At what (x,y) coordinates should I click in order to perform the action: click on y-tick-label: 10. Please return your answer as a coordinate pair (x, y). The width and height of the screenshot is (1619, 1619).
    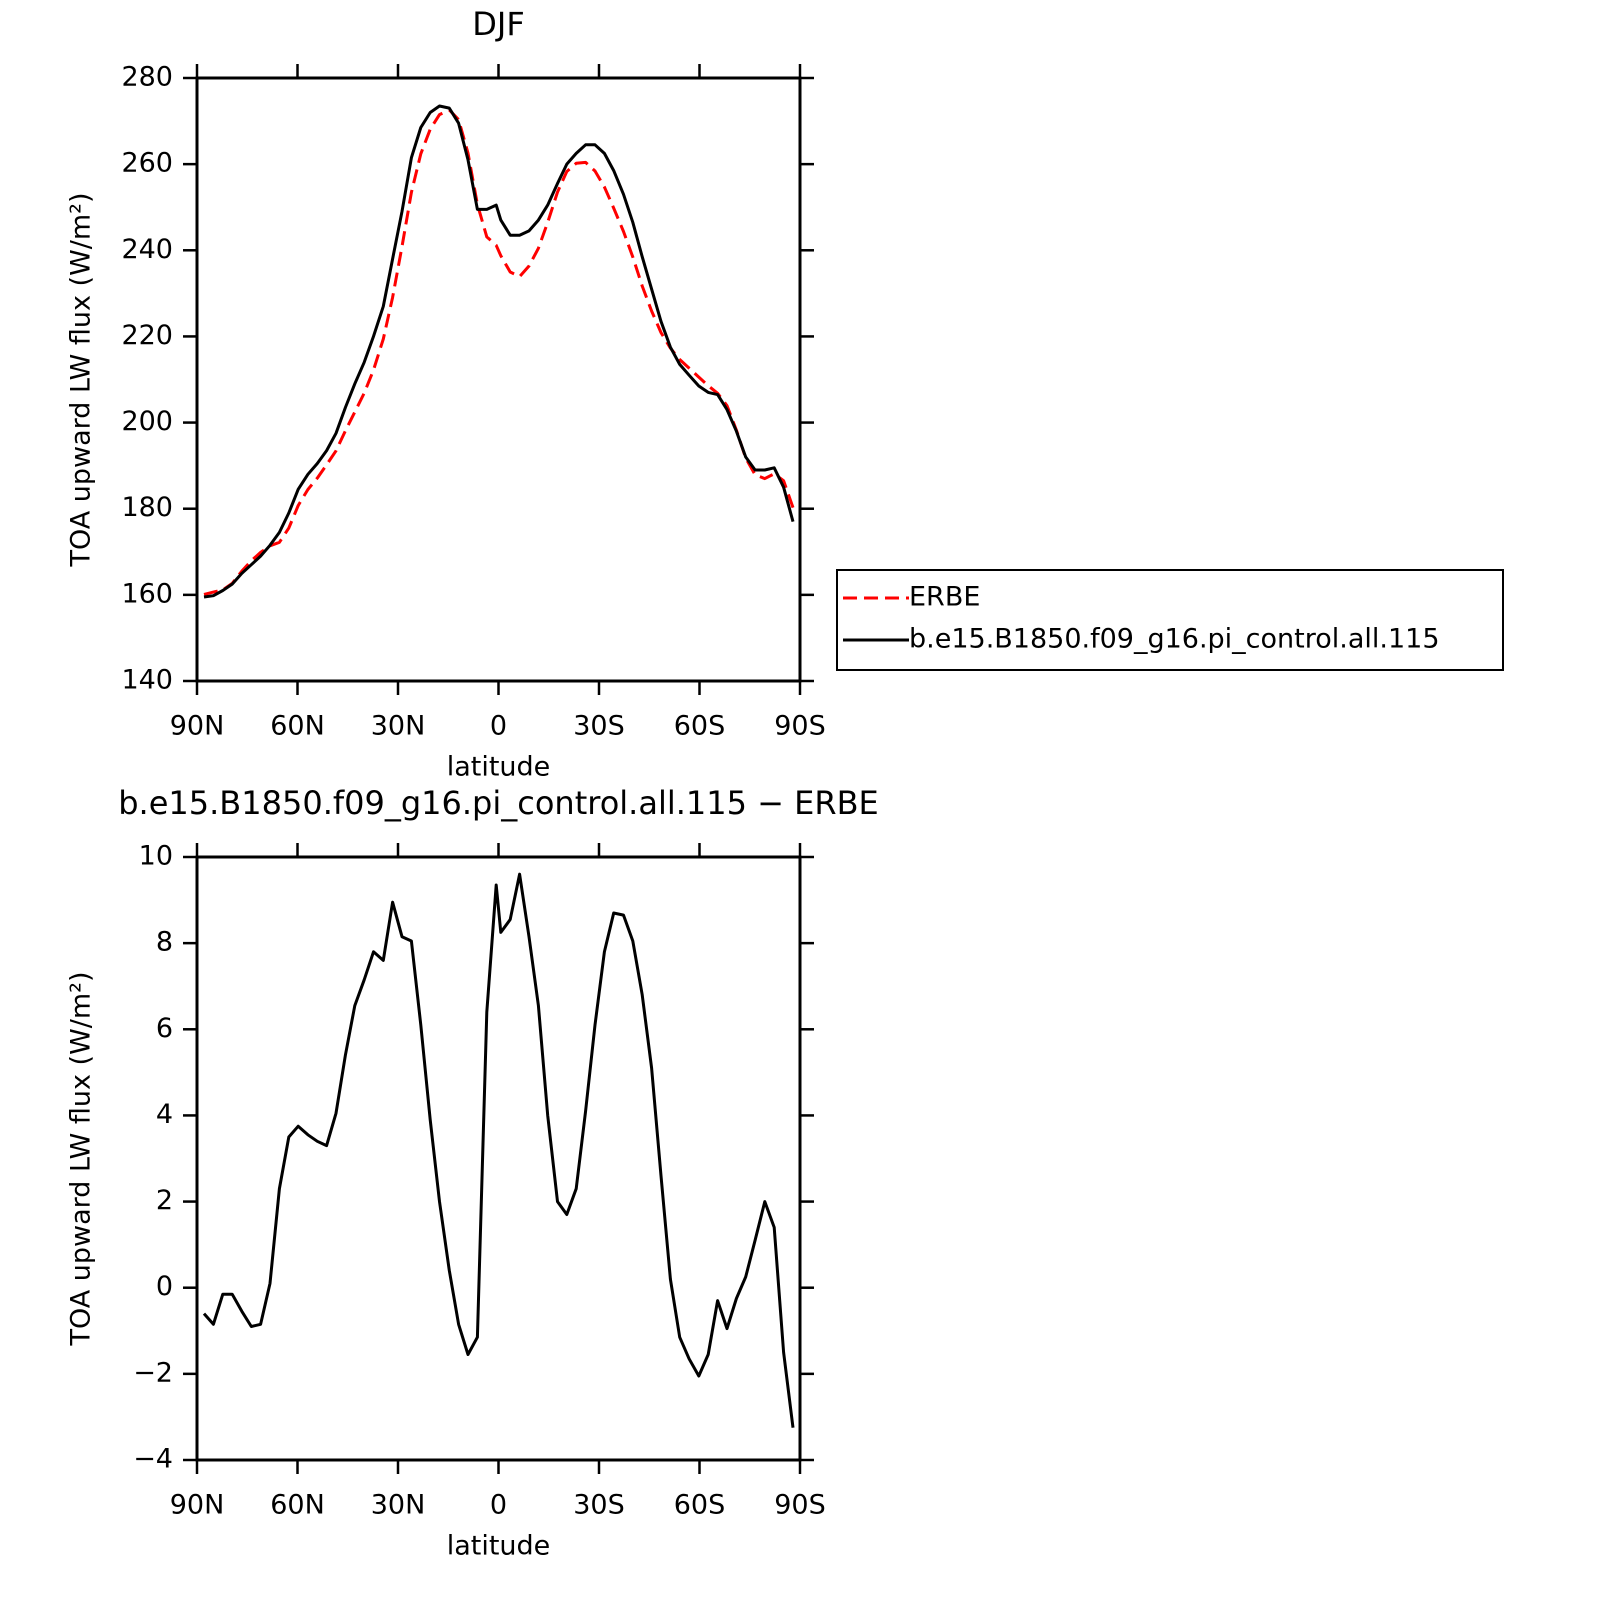
    Looking at the image, I should click on (156, 856).